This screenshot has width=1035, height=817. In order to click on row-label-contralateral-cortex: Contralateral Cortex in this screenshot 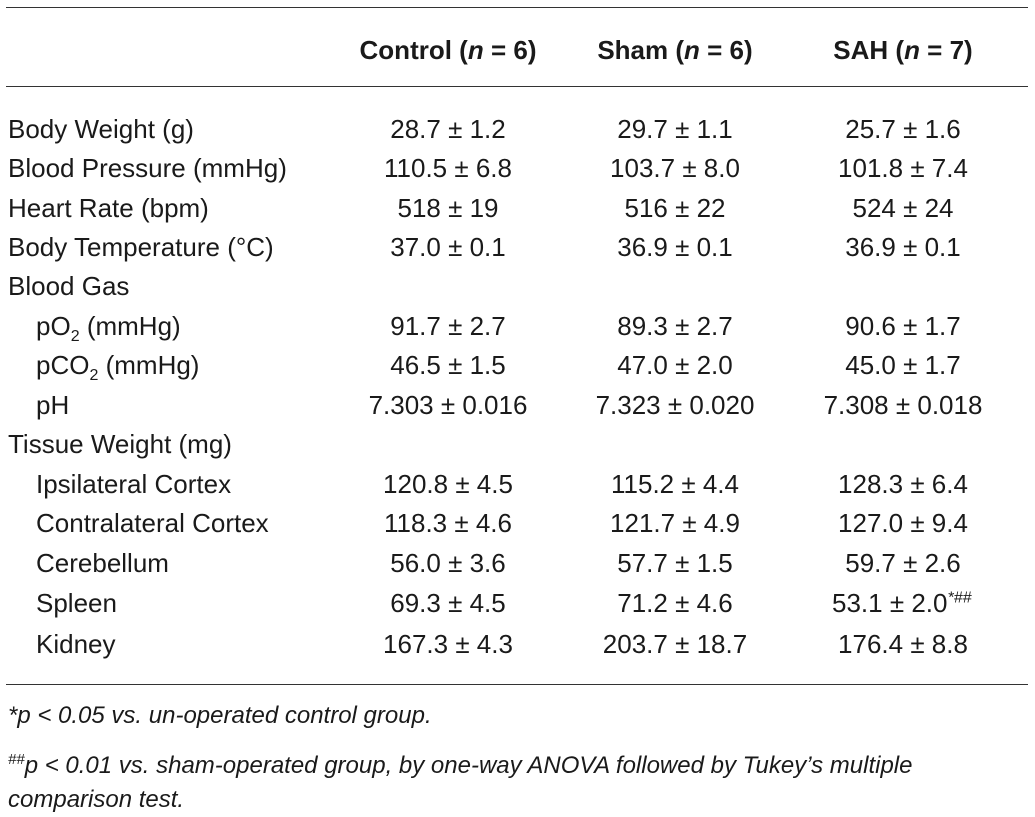, I will do `click(152, 523)`.